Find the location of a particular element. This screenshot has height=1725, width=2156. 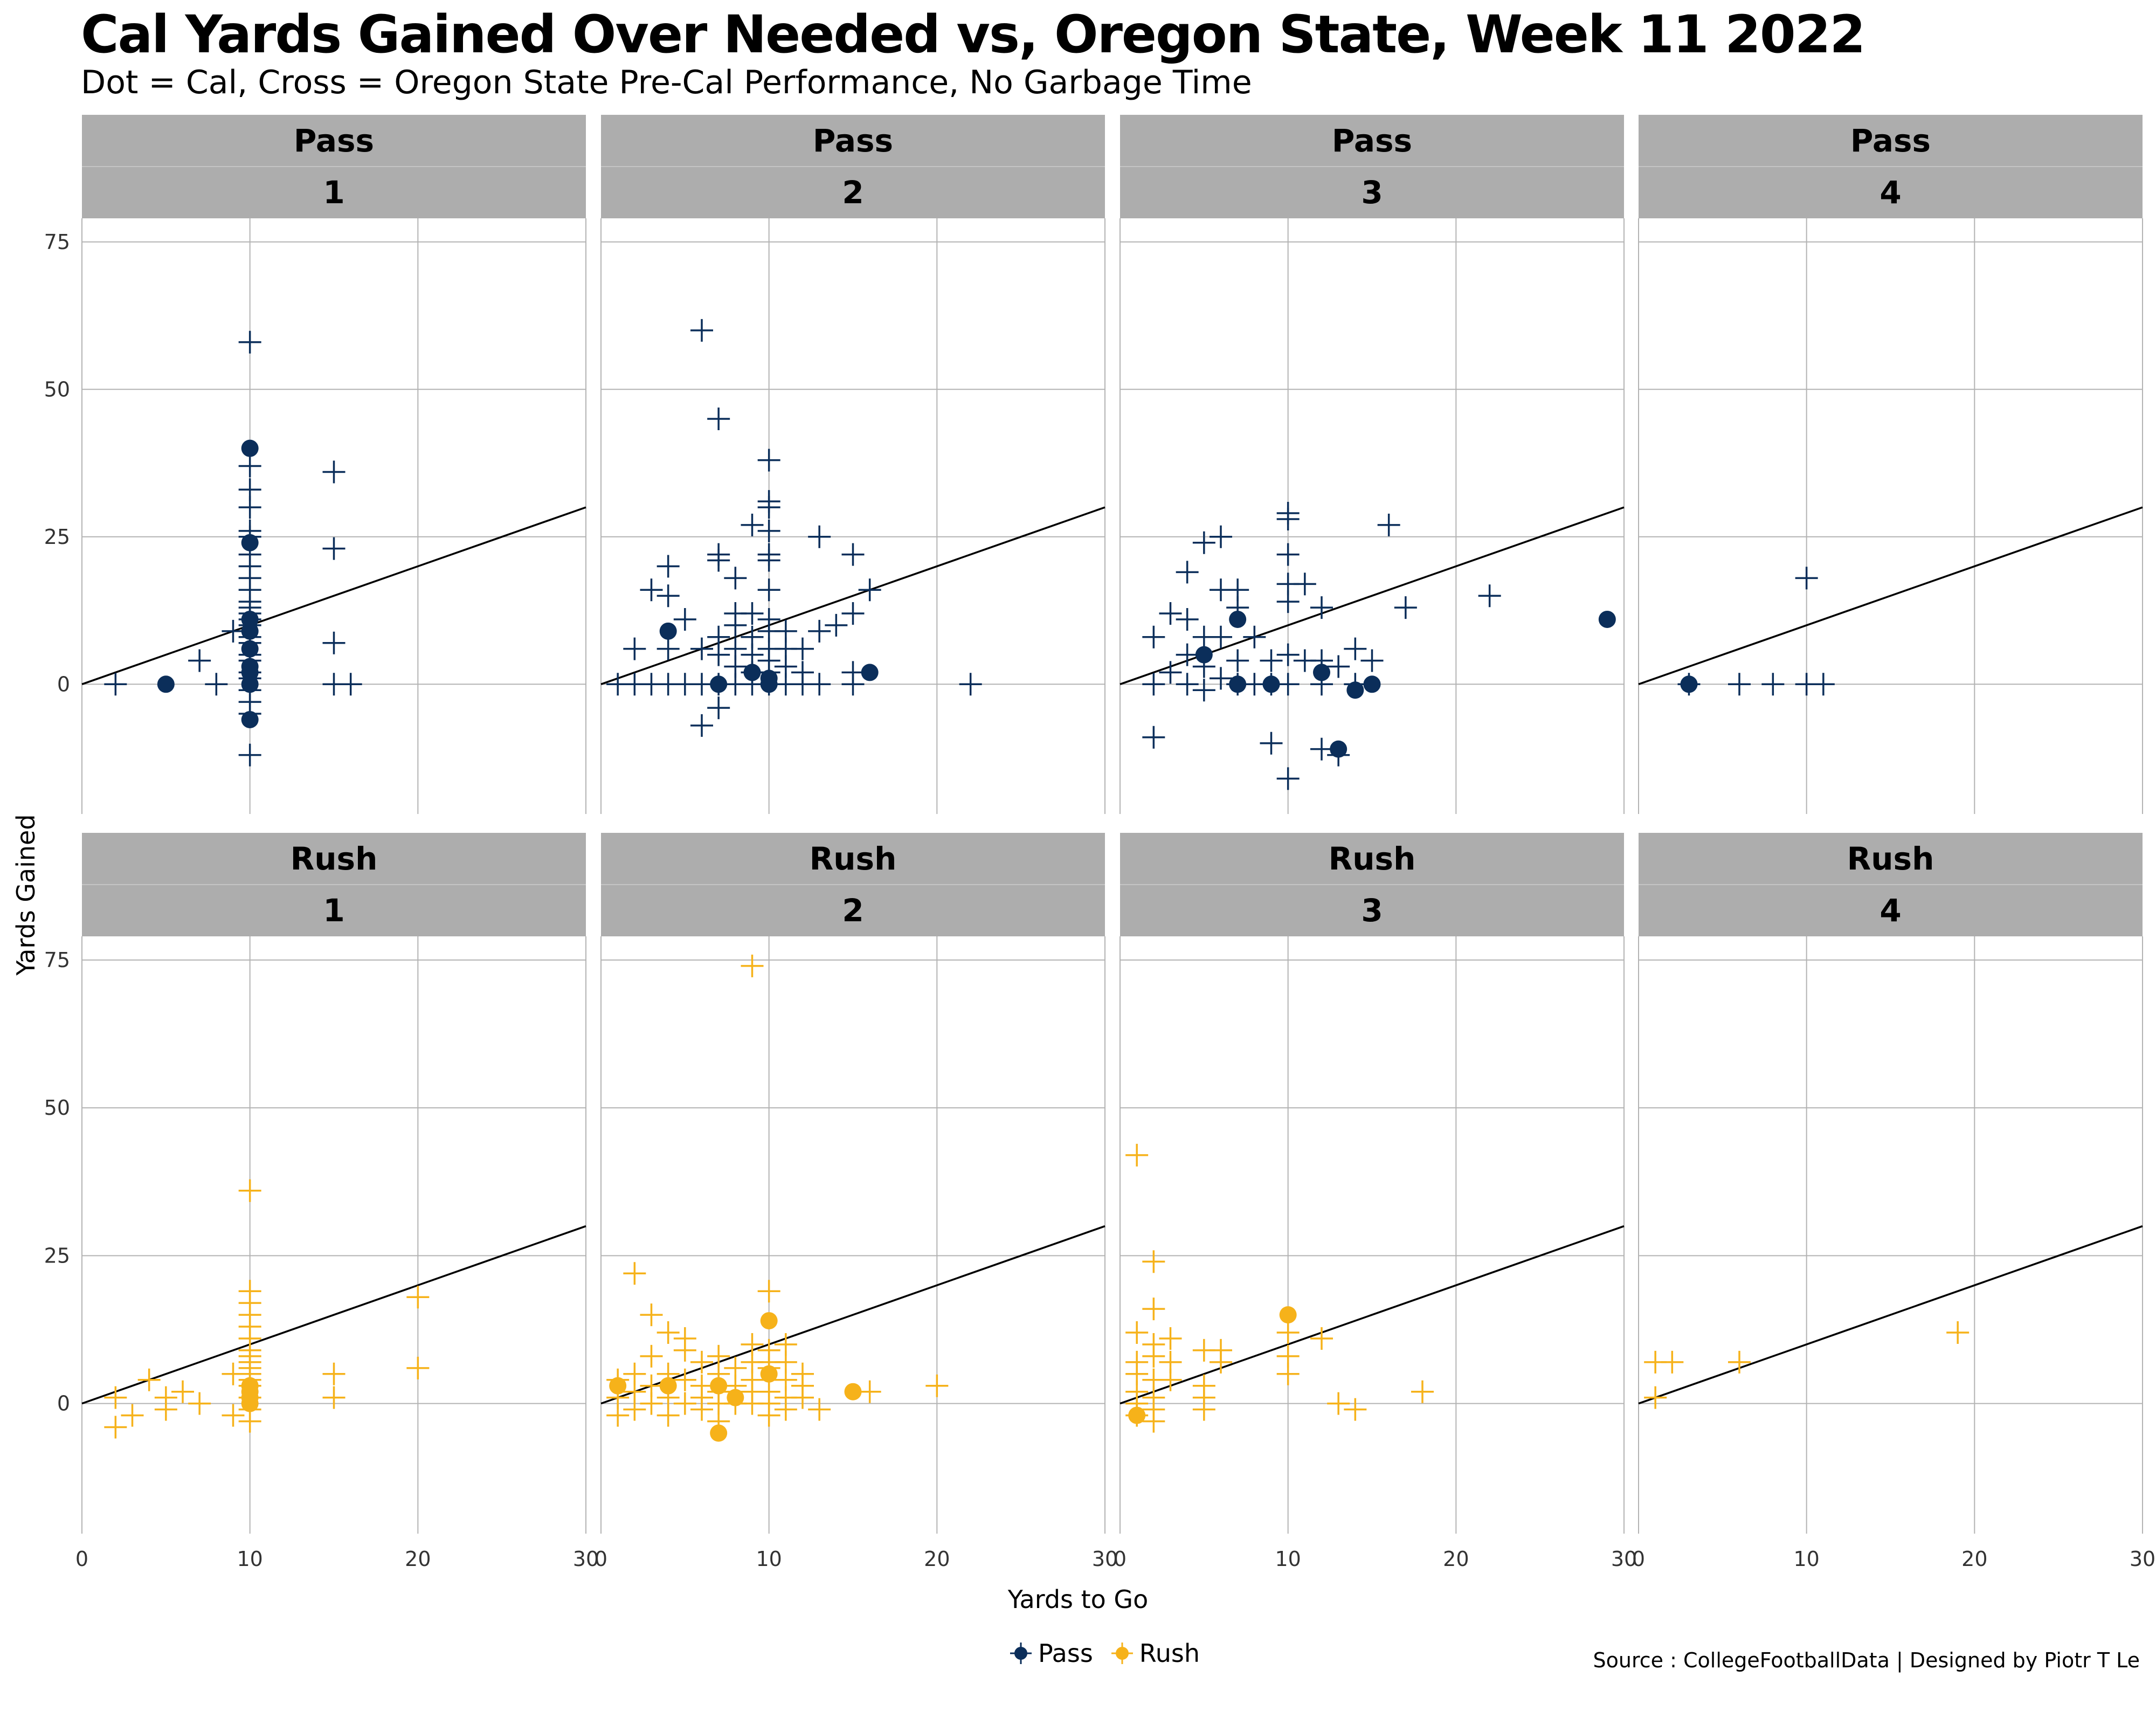

facet-strip-type: Rush is located at coordinates (1372, 858).